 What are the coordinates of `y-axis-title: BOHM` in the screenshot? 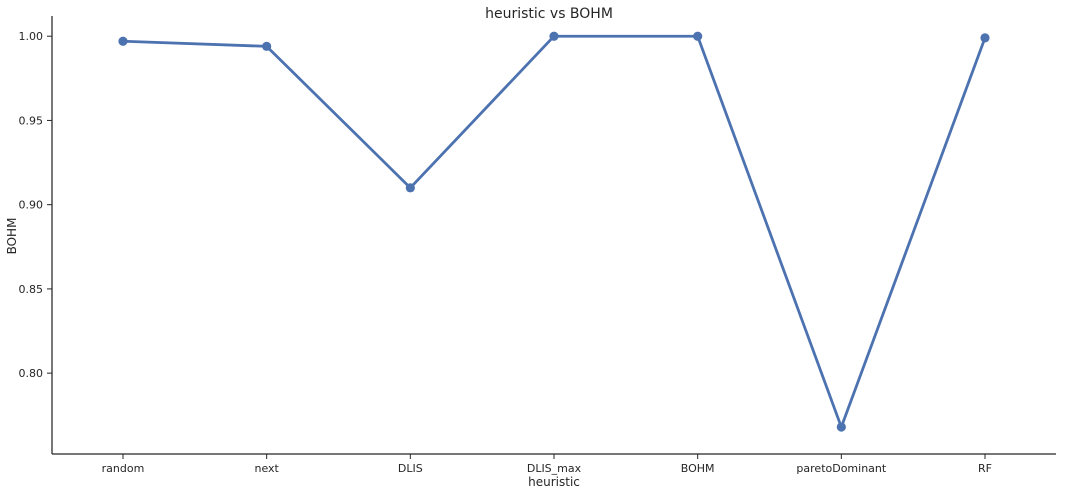 It's located at (12, 236).